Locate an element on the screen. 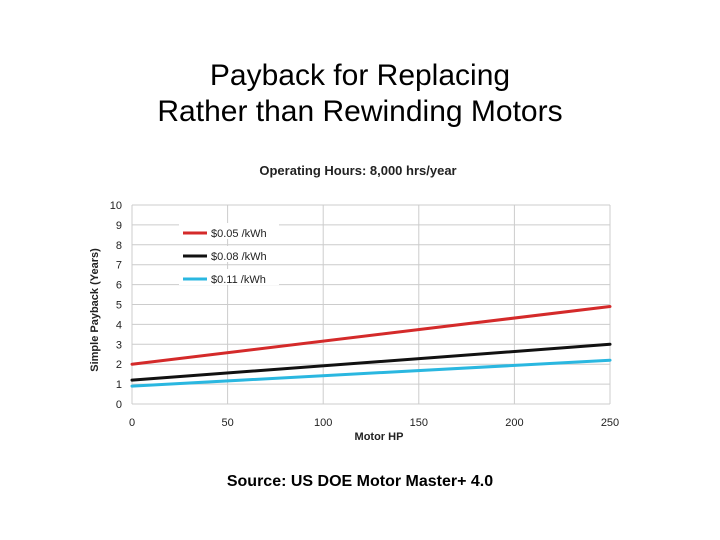 The width and height of the screenshot is (720, 540). x-tick-label: 50 is located at coordinates (227, 423).